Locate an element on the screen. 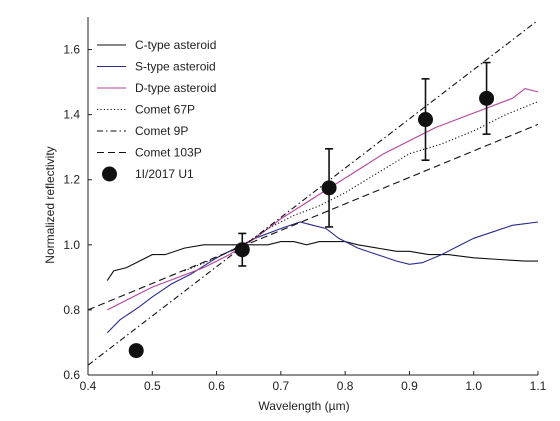 This screenshot has width=560, height=421. y-tick-label: 1.4 is located at coordinates (71, 115).